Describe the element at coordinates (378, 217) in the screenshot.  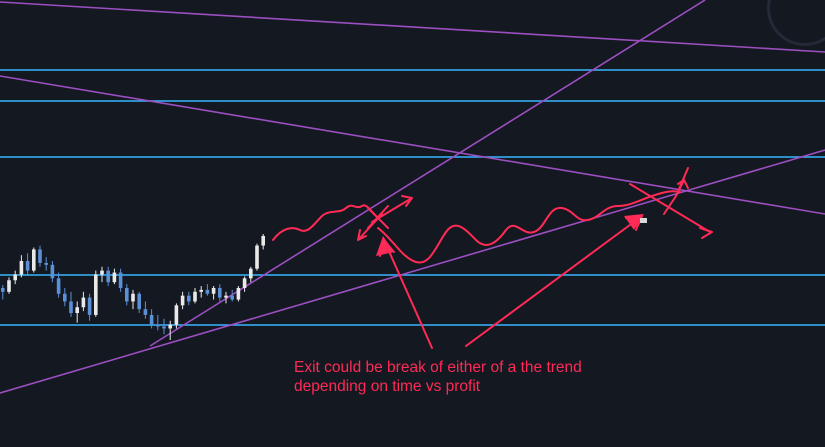
I see `cross-mark` at that location.